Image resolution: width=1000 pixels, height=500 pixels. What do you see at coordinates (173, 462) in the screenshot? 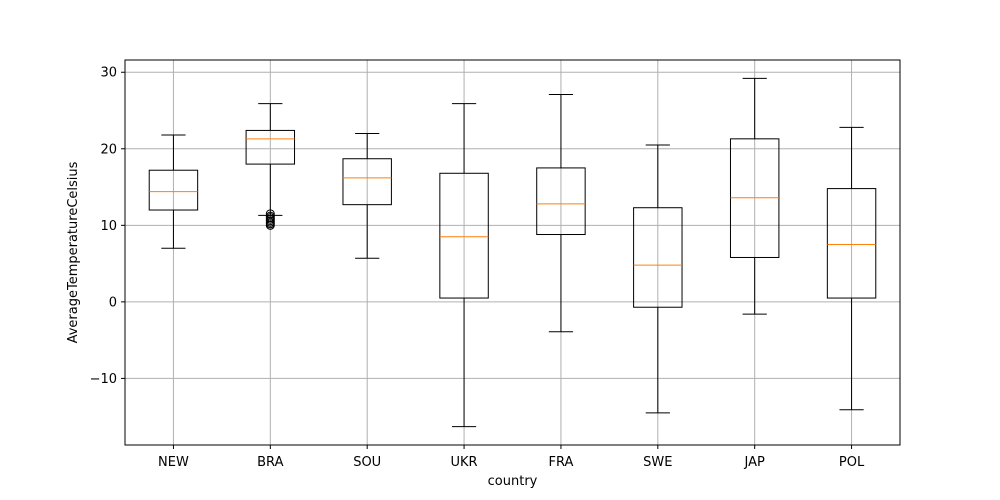
I see `x-tick-label: NEW` at bounding box center [173, 462].